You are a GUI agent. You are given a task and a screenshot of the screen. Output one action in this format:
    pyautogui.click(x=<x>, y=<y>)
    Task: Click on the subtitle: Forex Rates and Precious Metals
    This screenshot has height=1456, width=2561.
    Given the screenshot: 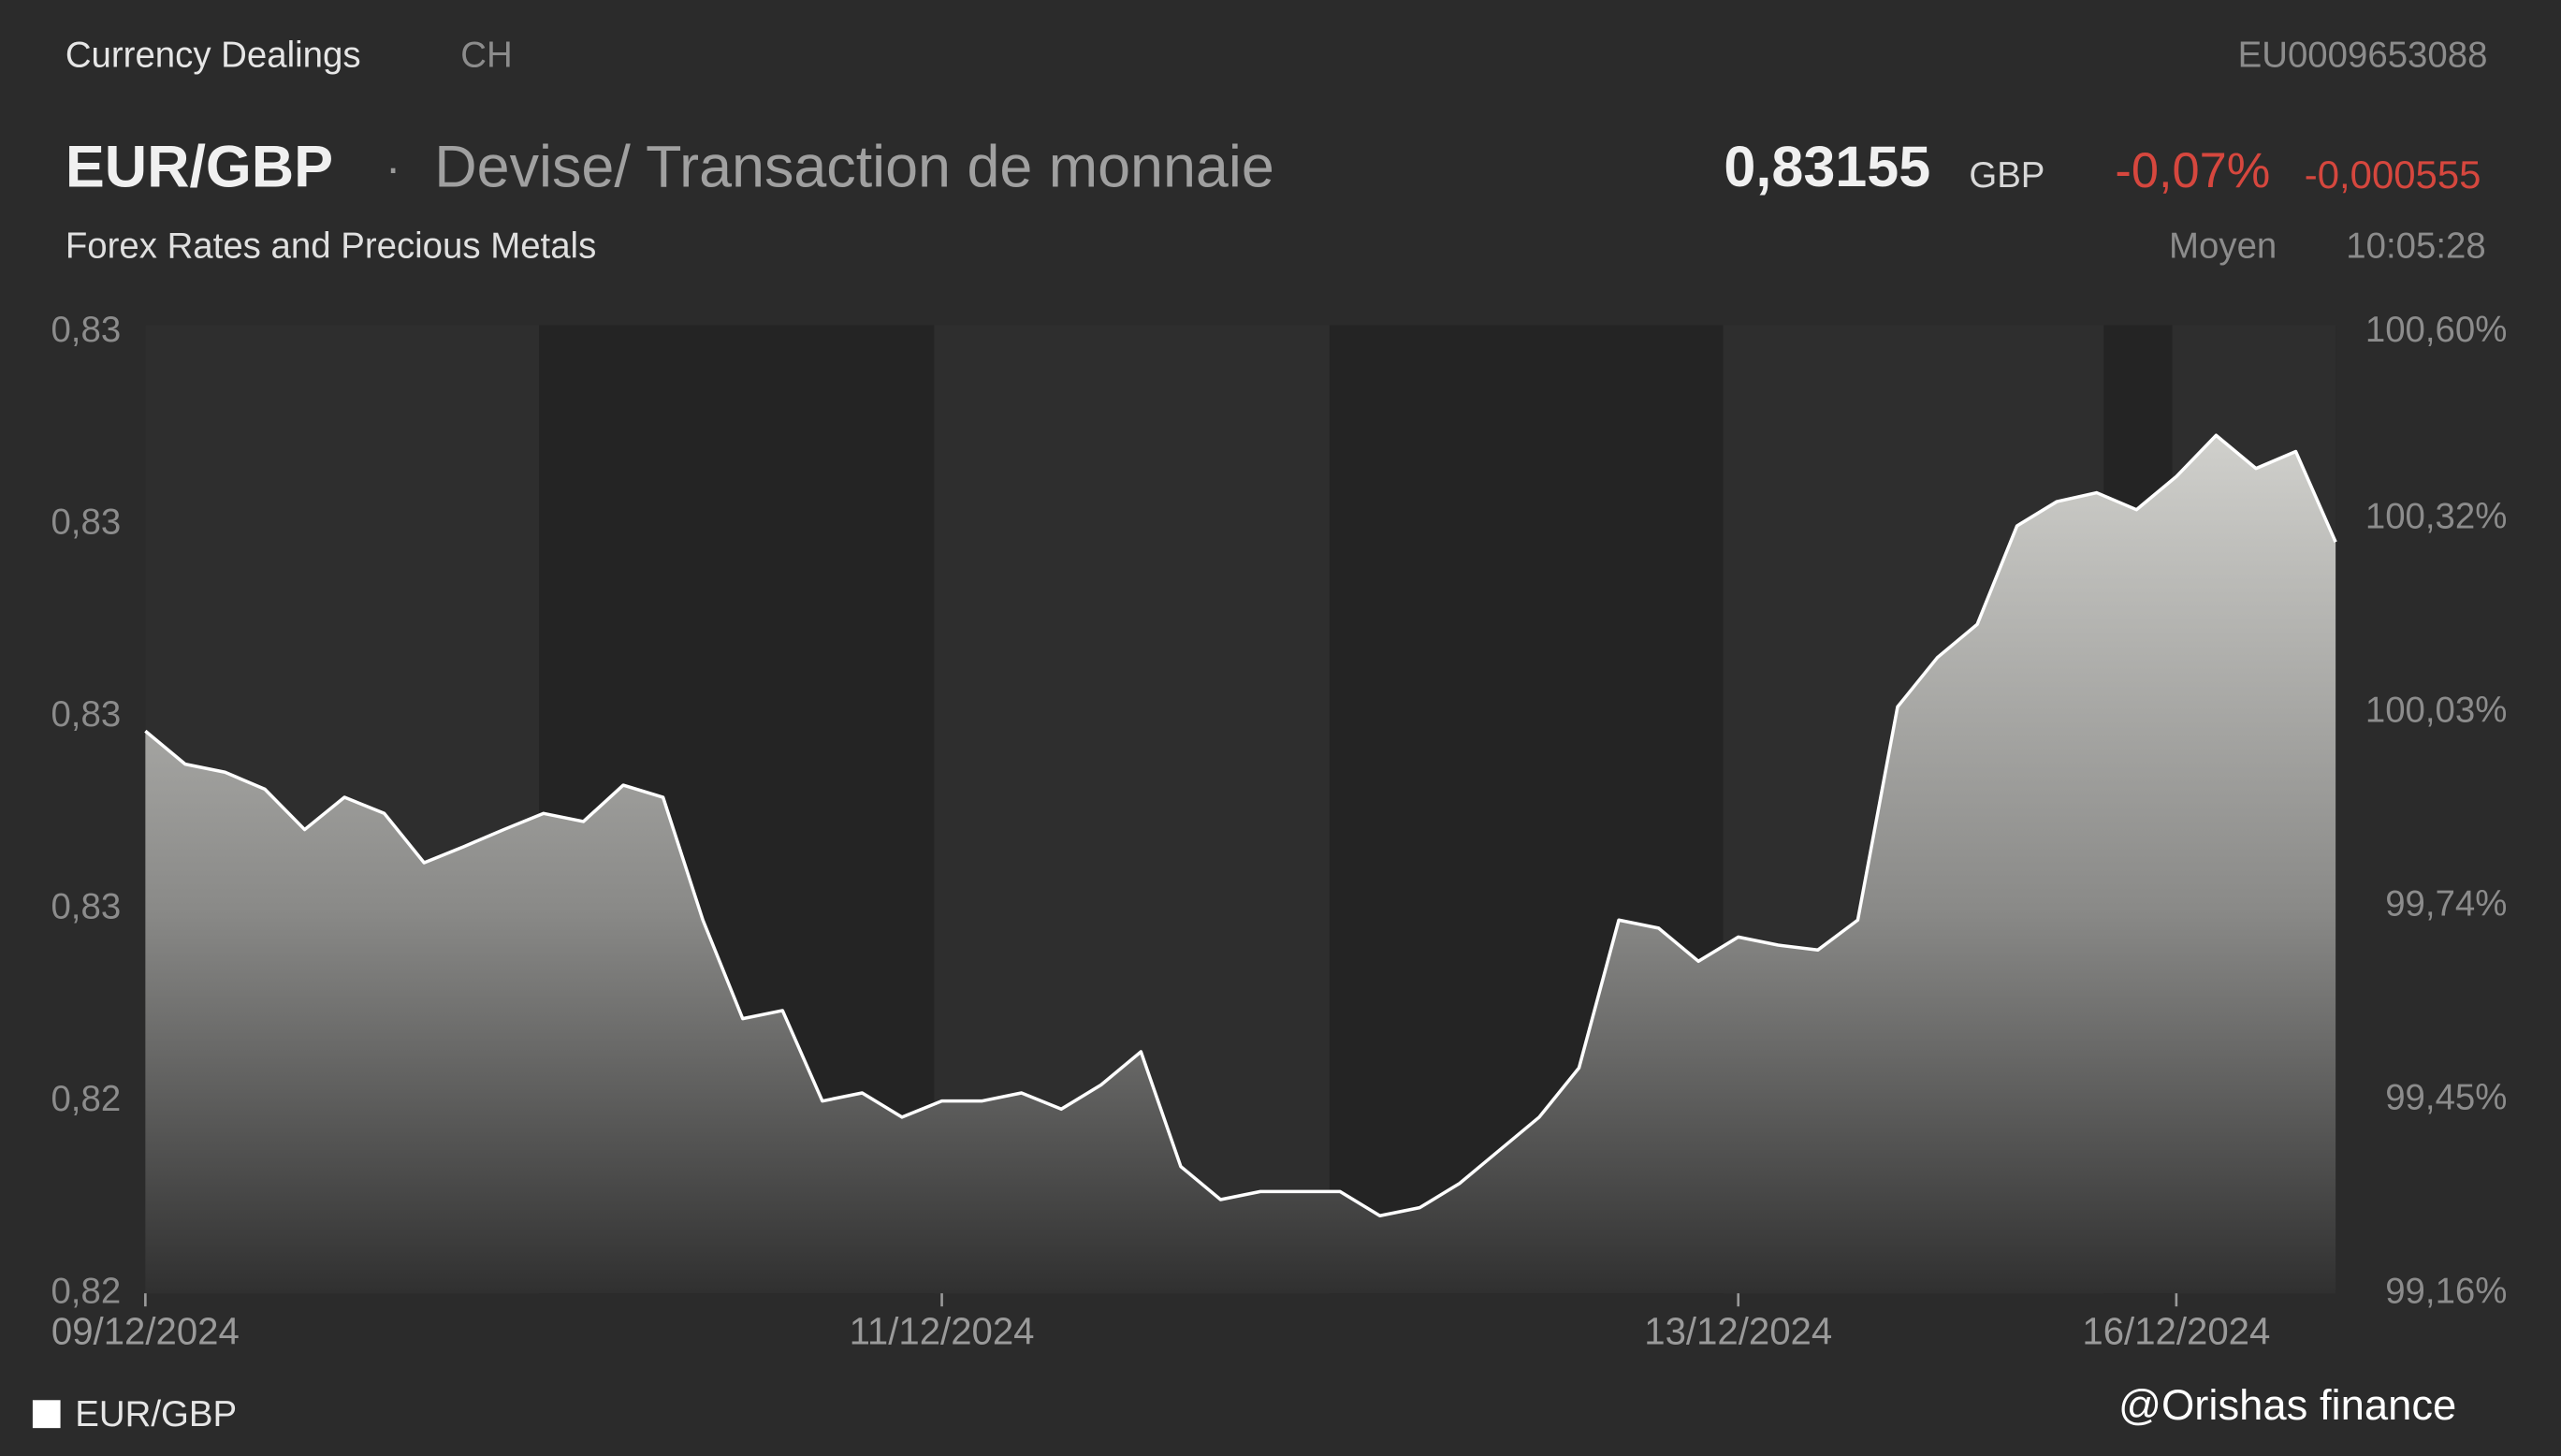 What is the action you would take?
    pyautogui.click(x=330, y=246)
    